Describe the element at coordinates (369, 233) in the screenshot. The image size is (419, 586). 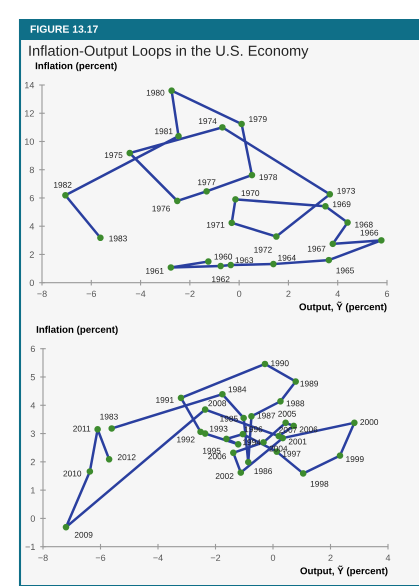
I see `annotation: 1966` at that location.